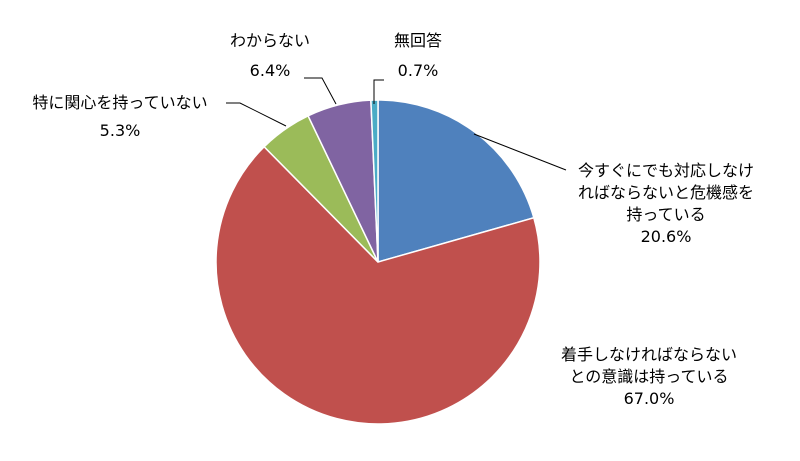 The height and width of the screenshot is (461, 800). Describe the element at coordinates (648, 354) in the screenshot. I see `label-aware-line1: 着手しなければならない` at that location.